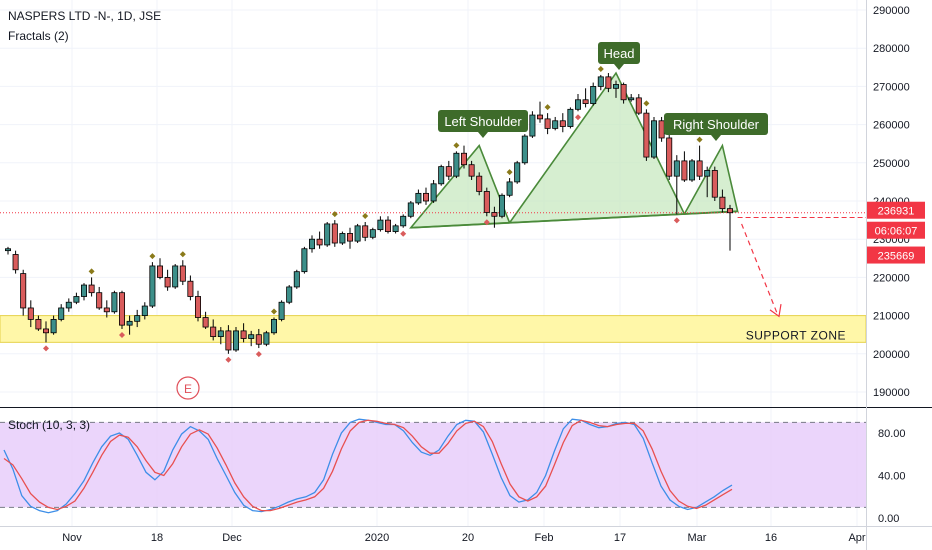 The width and height of the screenshot is (932, 550). I want to click on support-zone-label: SUPPORT ZONE, so click(796, 335).